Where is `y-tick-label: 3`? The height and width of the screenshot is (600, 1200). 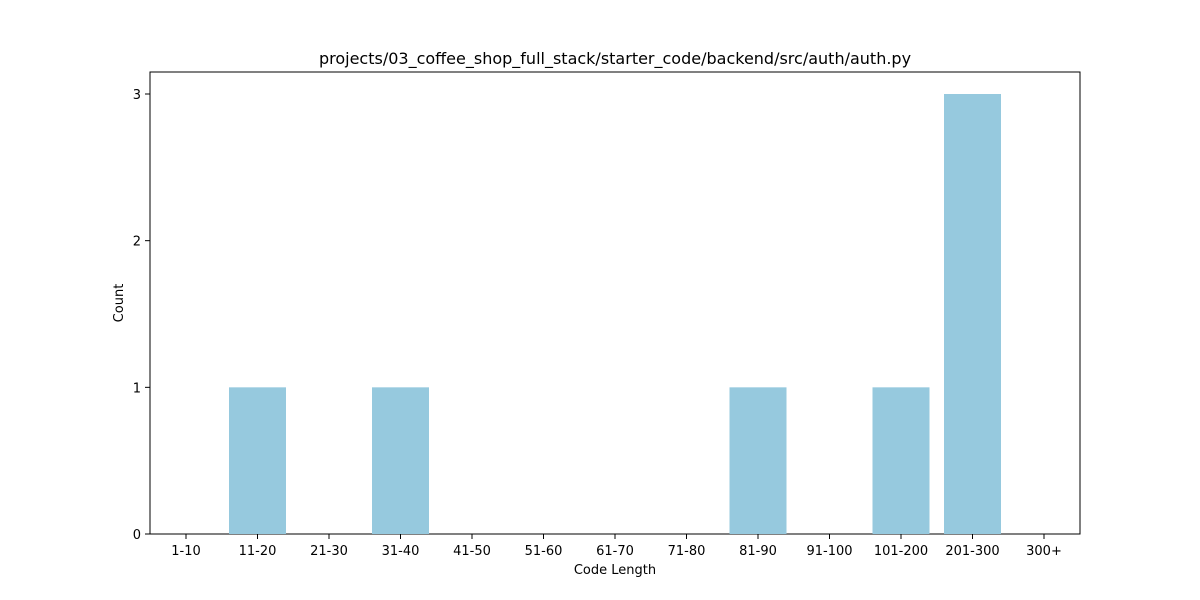 y-tick-label: 3 is located at coordinates (137, 95).